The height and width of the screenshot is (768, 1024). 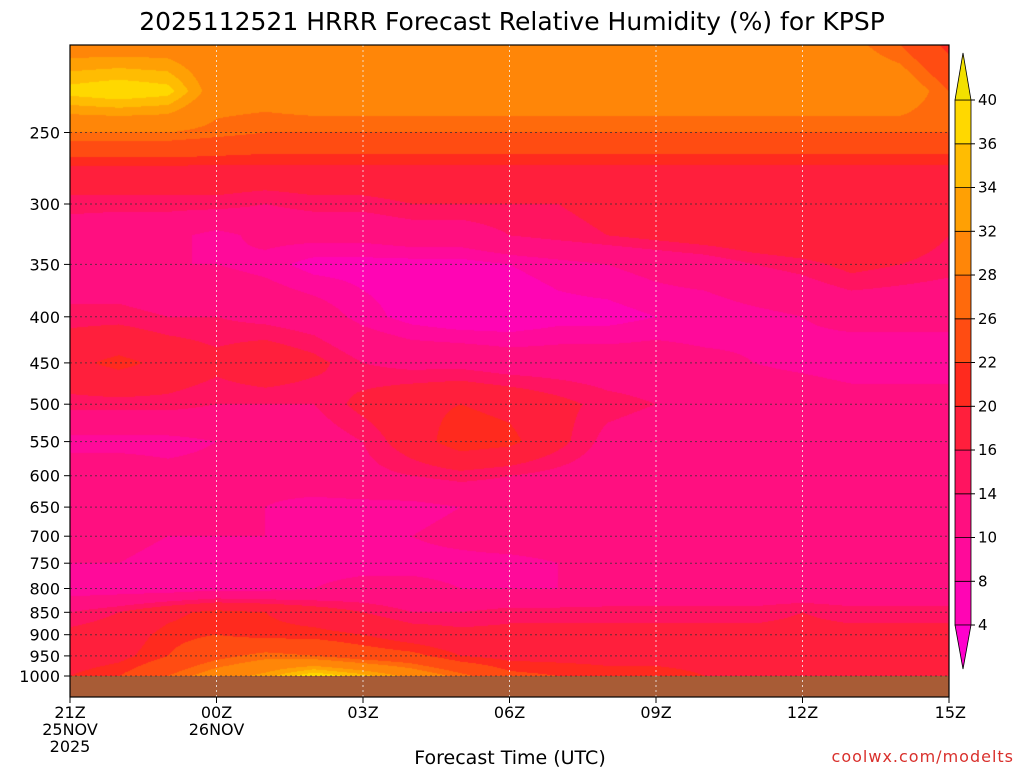 What do you see at coordinates (509, 757) in the screenshot?
I see `x-axis-label: Forecast Time (UTC)` at bounding box center [509, 757].